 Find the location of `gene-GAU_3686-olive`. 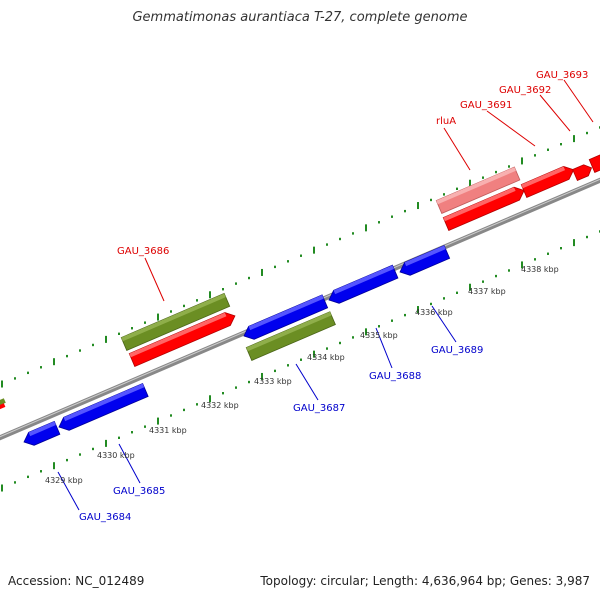

gene-GAU_3686-olive is located at coordinates (175, 321).